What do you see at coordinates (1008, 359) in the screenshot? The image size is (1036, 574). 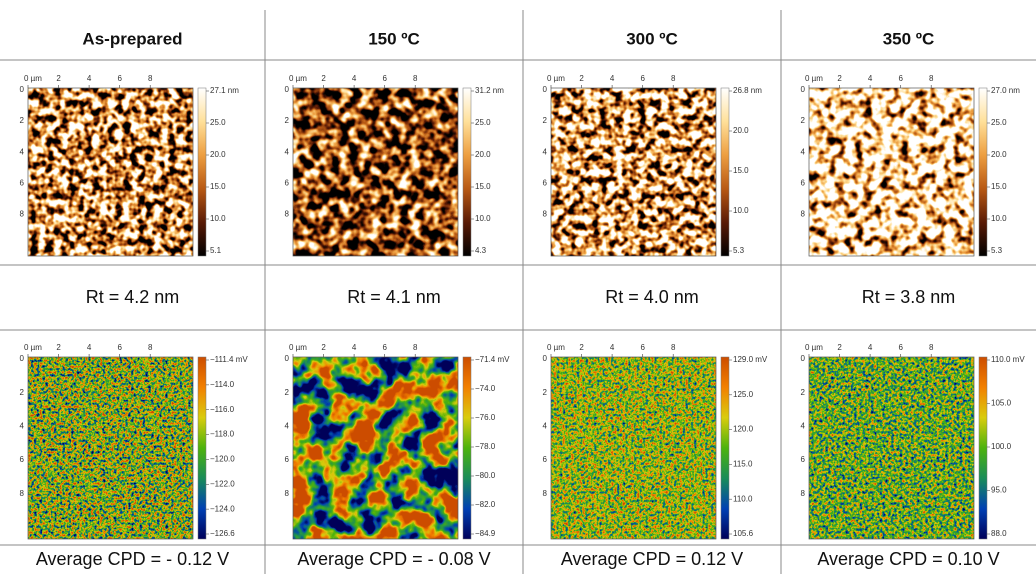 I see `colorbar-label: 110.0 mV` at bounding box center [1008, 359].